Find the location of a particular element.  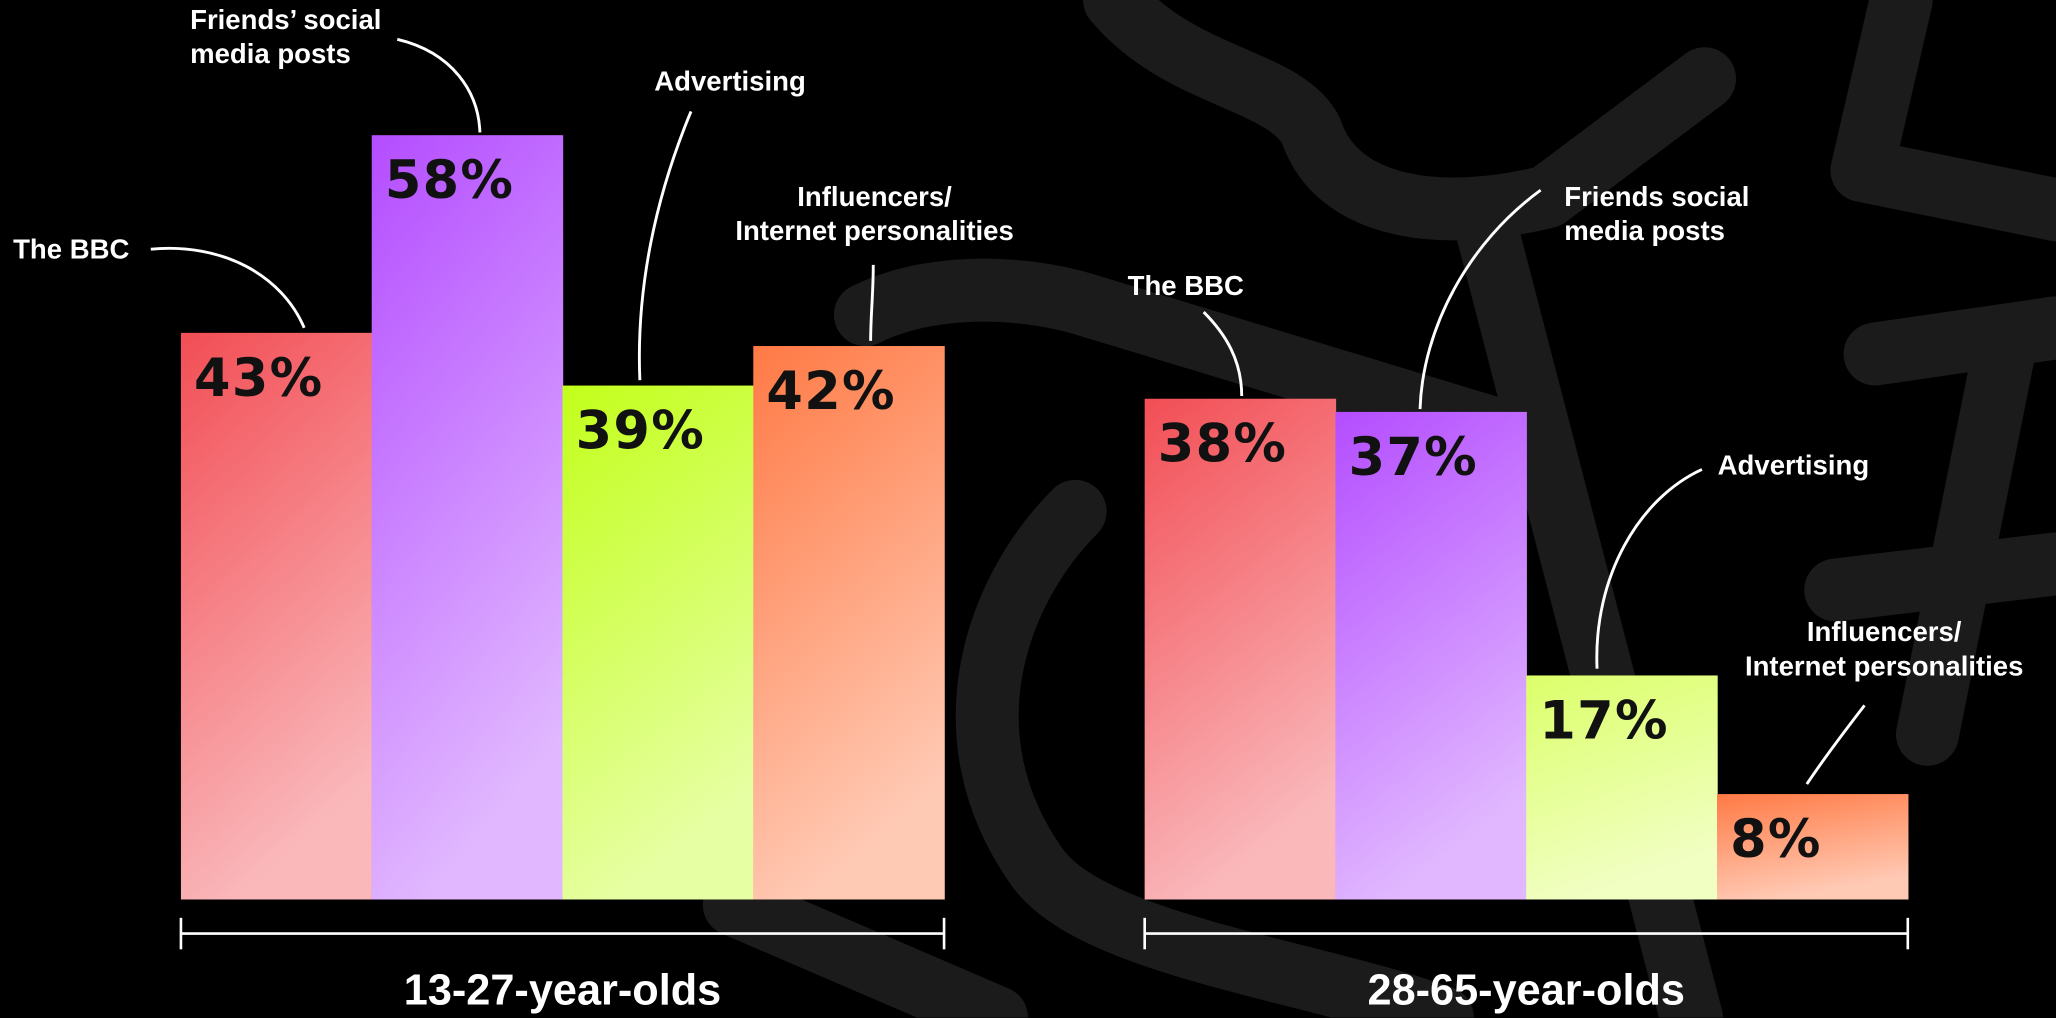

value-label: 17% is located at coordinates (1603, 720).